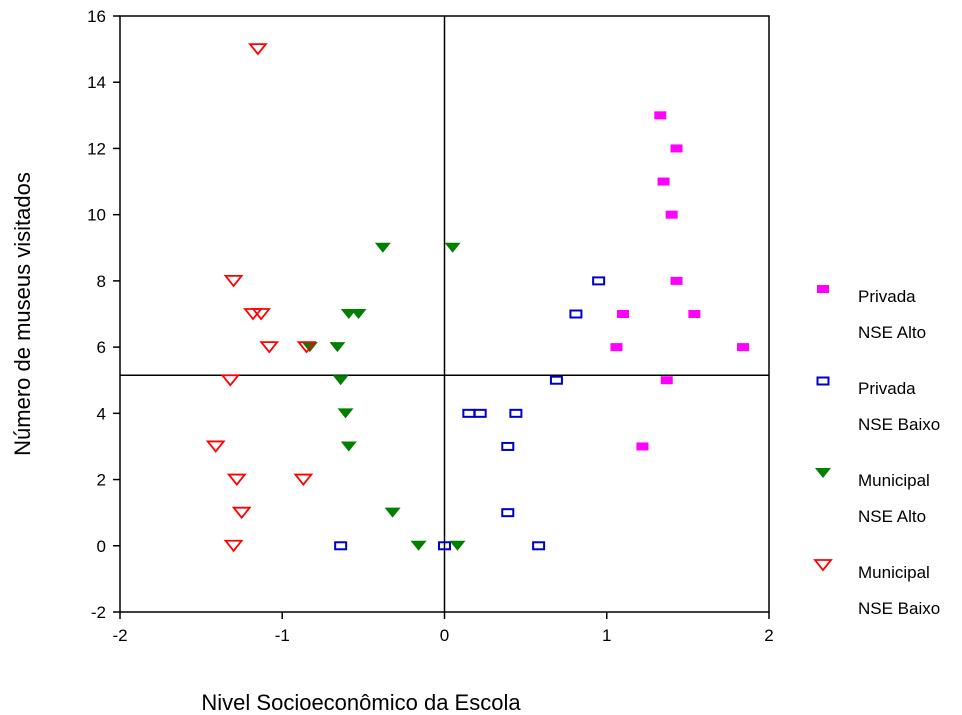 The image size is (962, 715). Describe the element at coordinates (96, 215) in the screenshot. I see `y-tick-label: 10` at that location.